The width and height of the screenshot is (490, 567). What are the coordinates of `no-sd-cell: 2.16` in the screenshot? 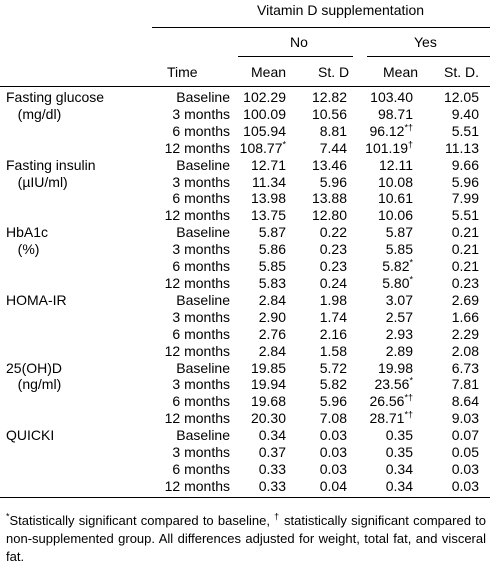 It's located at (333, 333).